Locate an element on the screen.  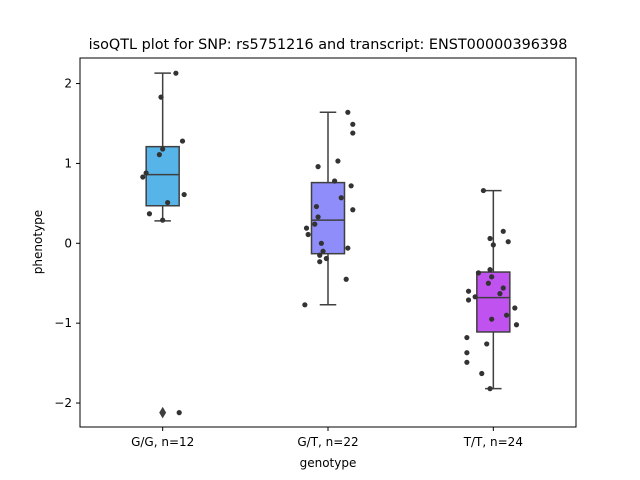
y-axis-label: phenotype is located at coordinates (38, 242).